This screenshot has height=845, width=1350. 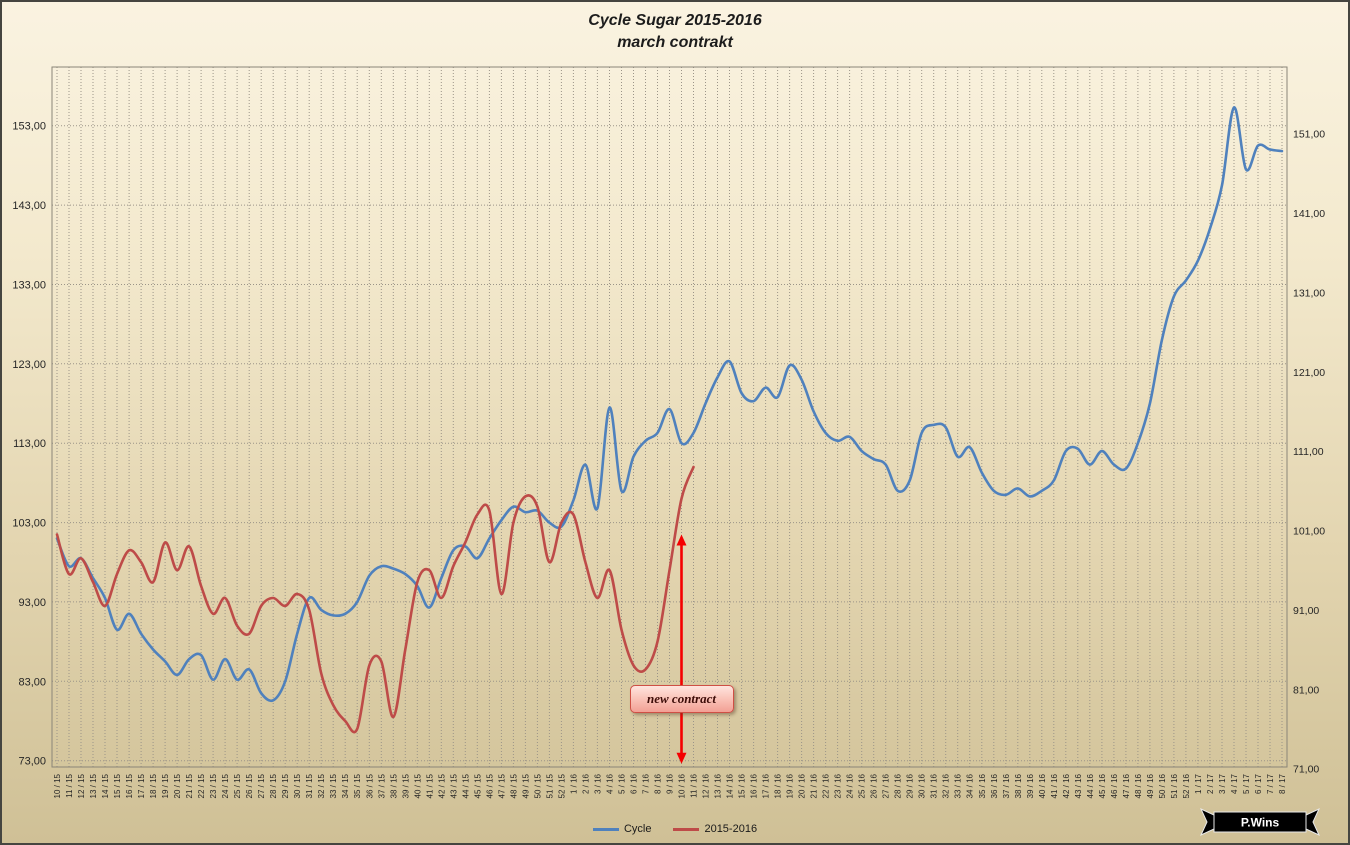 I want to click on x-tick-label: 23 / 16, so click(x=838, y=785).